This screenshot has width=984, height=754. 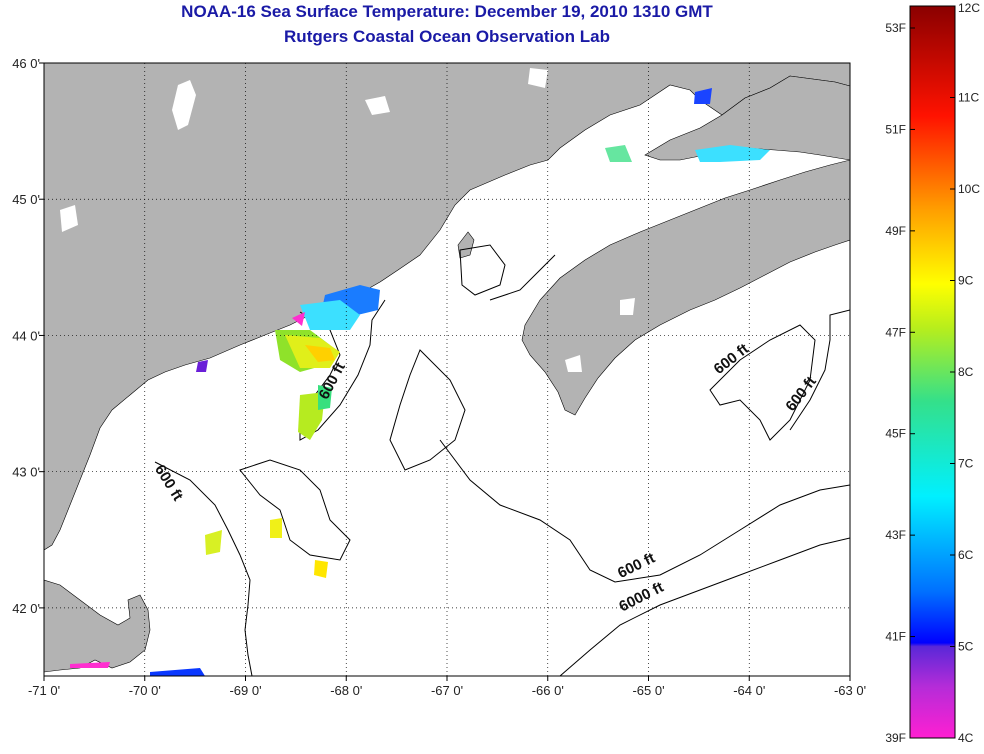 What do you see at coordinates (447, 36) in the screenshot?
I see `map-subtitle: Rutgers Coastal Ocean Observation Lab` at bounding box center [447, 36].